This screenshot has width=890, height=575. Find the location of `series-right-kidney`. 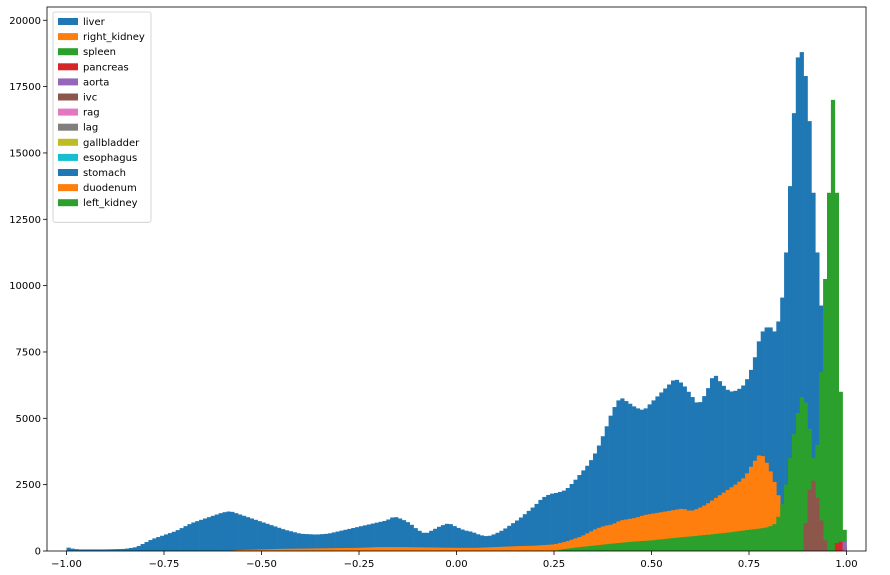

series-right-kidney is located at coordinates (511, 503).